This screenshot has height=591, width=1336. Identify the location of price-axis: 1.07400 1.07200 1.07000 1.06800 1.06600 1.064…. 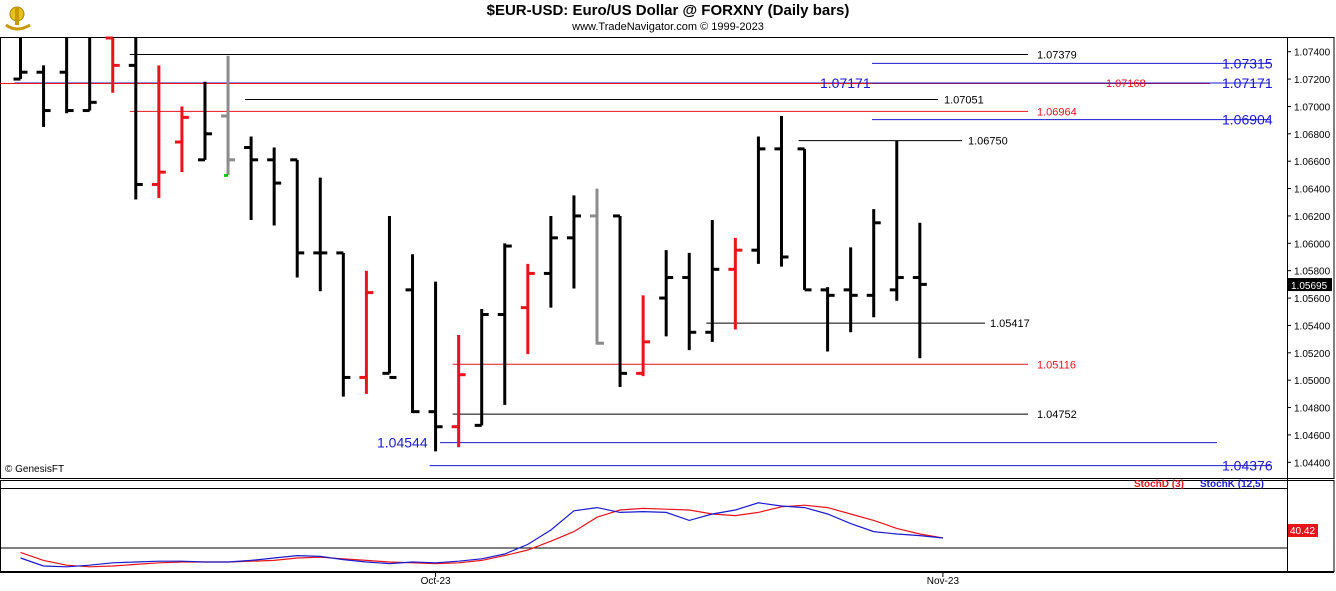
(1309, 258).